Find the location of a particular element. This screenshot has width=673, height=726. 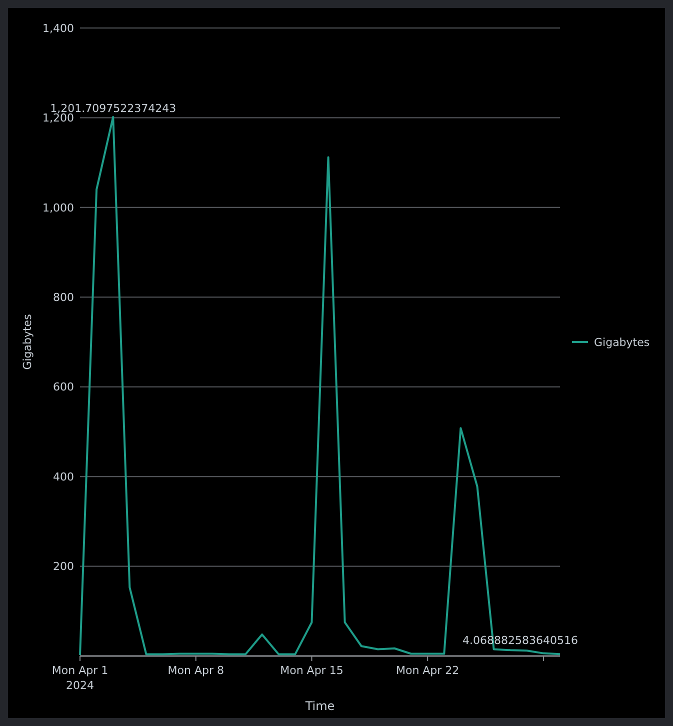

y-axis-title: Gigabytes is located at coordinates (27, 342).